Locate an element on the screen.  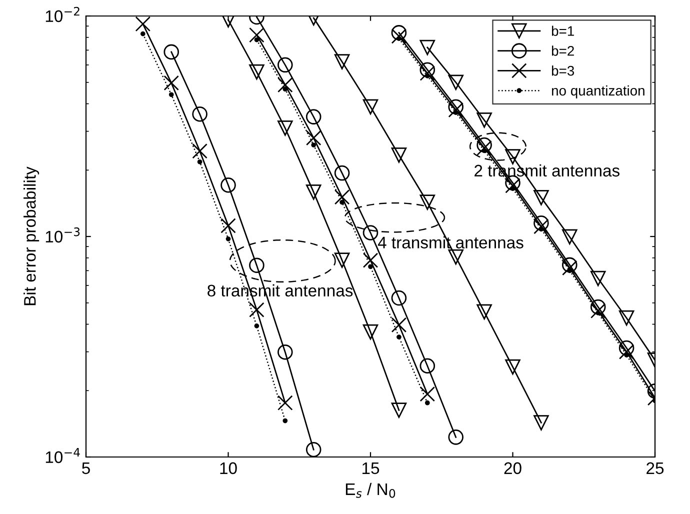
legend-label: no quantization is located at coordinates (598, 91).